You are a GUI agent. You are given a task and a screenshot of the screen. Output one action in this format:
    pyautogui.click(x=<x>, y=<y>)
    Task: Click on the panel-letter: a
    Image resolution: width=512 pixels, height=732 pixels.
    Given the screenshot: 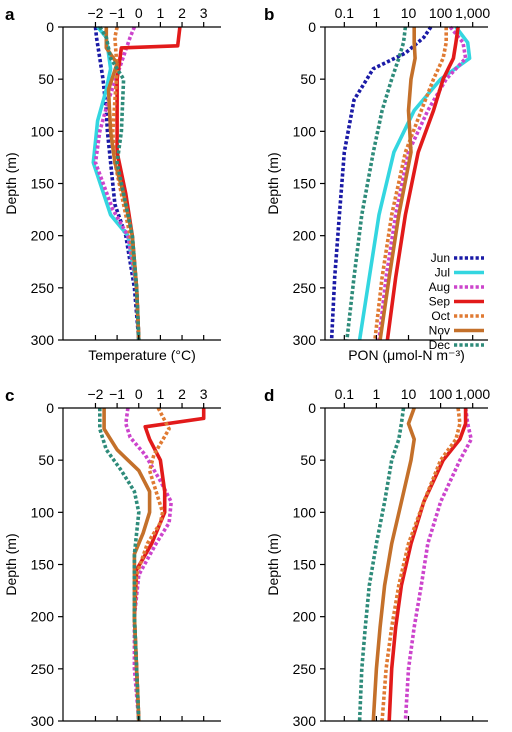 What is the action you would take?
    pyautogui.click(x=10, y=14)
    